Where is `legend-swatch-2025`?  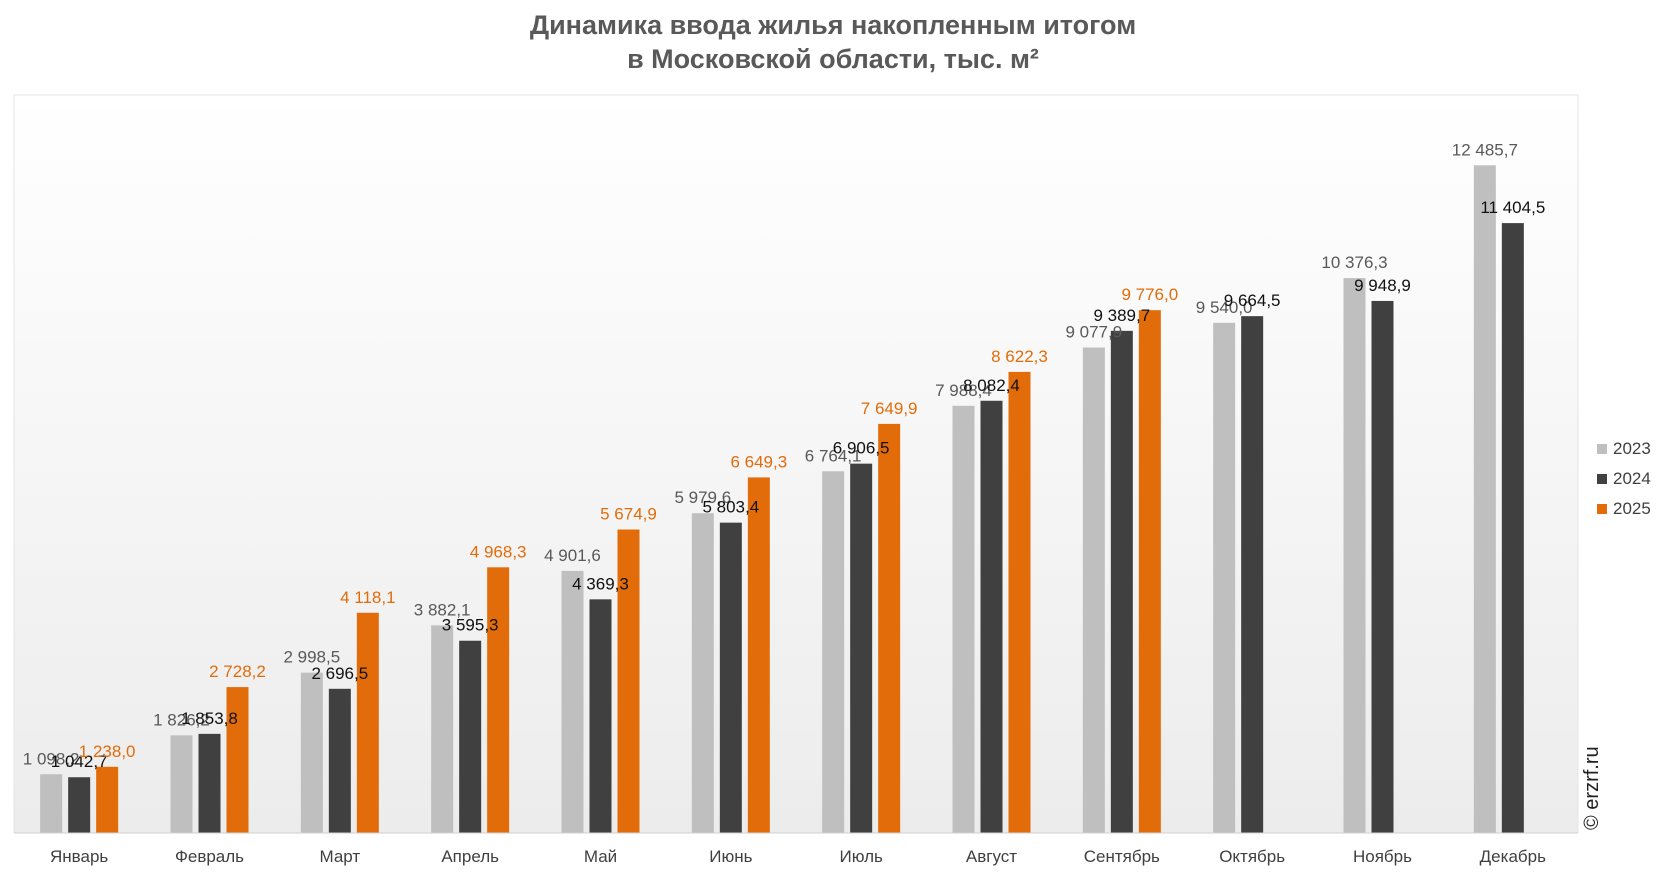 legend-swatch-2025 is located at coordinates (1602, 509).